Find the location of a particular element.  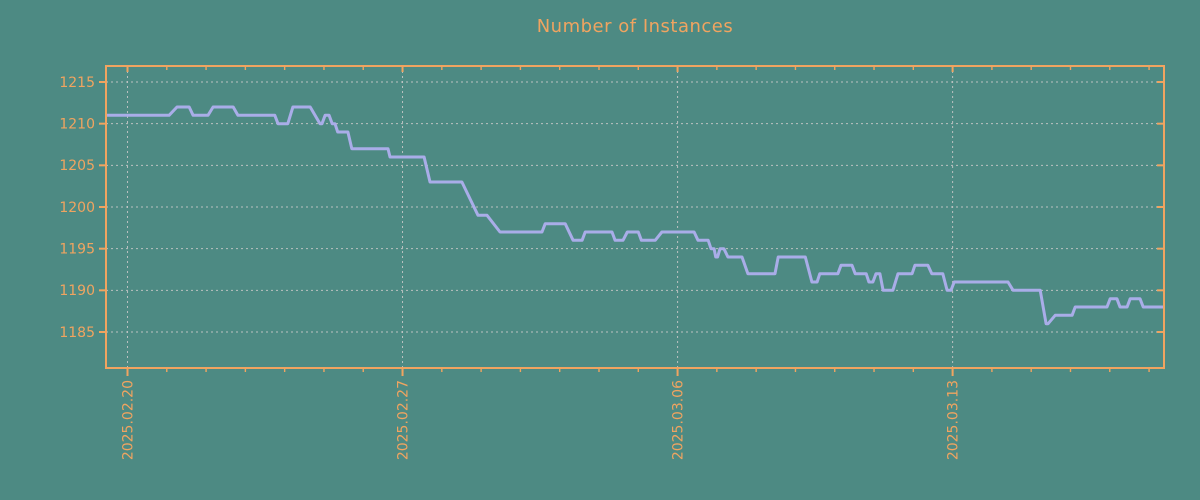

x-tick-label: 2025.02.27 is located at coordinates (403, 420).